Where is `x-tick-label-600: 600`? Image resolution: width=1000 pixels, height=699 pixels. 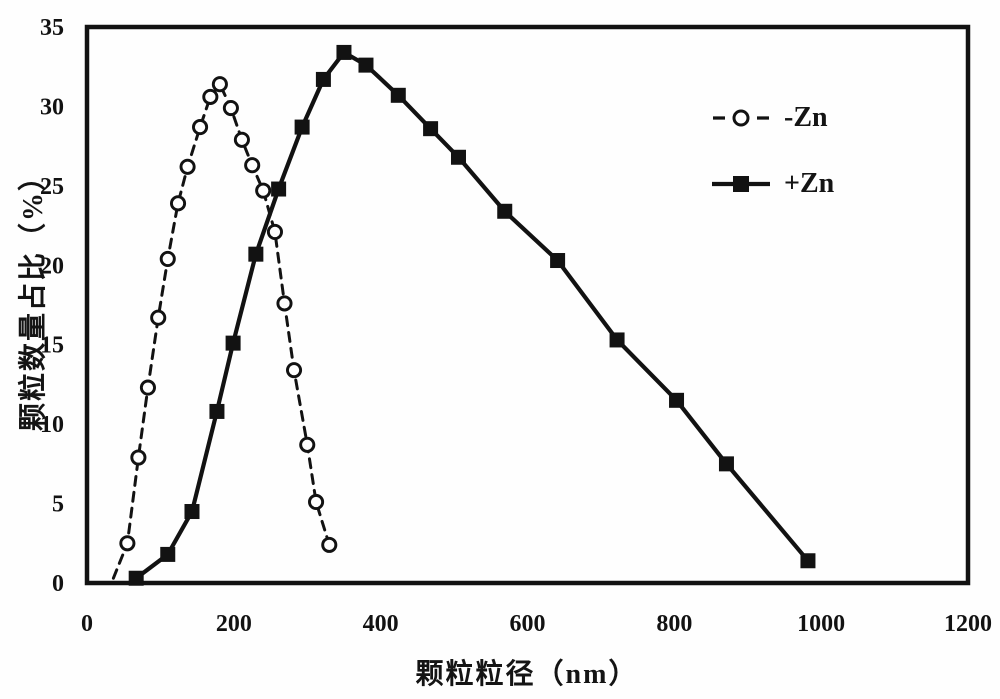
x-tick-label-600: 600 is located at coordinates (528, 624).